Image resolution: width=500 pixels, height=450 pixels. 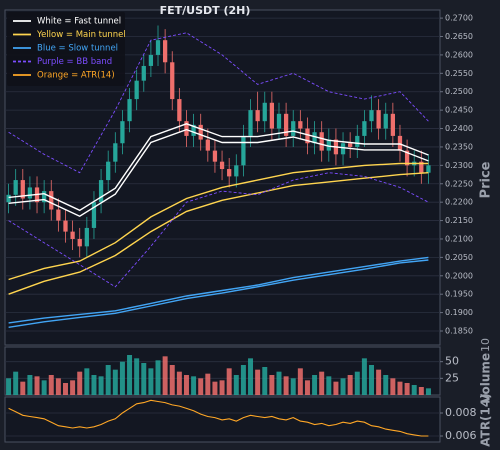 I want to click on y-axis-label: Volume, so click(x=486, y=378).